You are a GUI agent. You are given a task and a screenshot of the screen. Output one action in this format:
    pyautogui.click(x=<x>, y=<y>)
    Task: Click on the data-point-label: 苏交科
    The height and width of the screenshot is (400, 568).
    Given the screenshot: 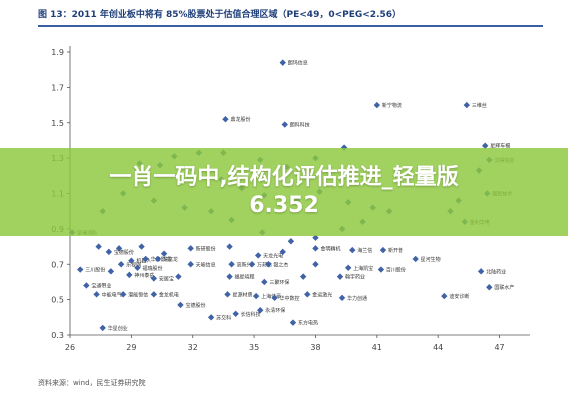 What is the action you would take?
    pyautogui.click(x=223, y=317)
    